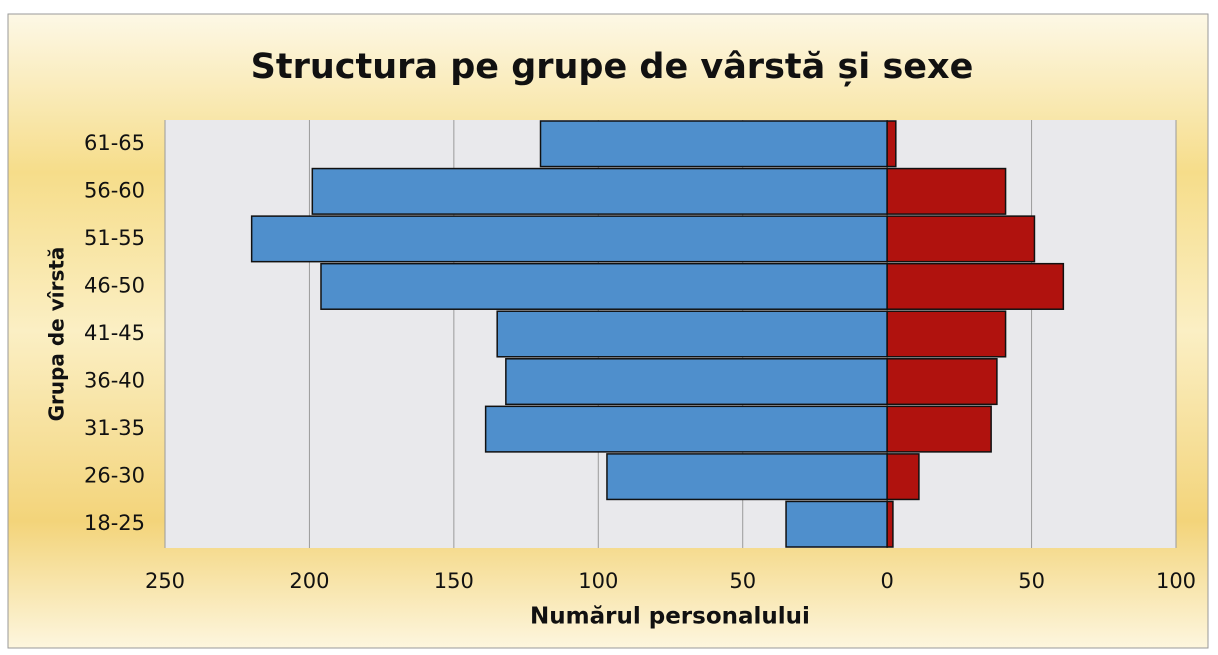  I want to click on x-tick-label: 200, so click(309, 581).